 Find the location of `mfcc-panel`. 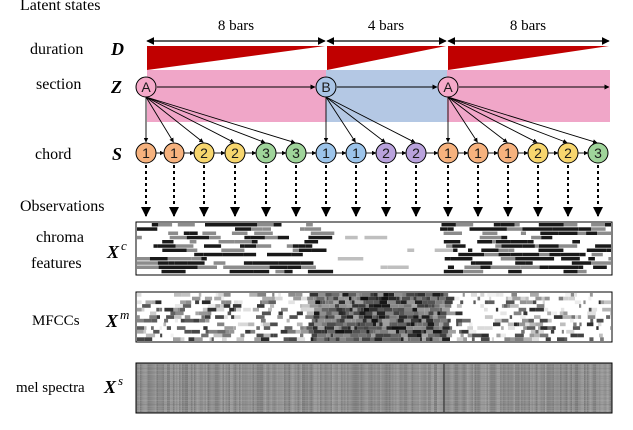

mfcc-panel is located at coordinates (374, 317).